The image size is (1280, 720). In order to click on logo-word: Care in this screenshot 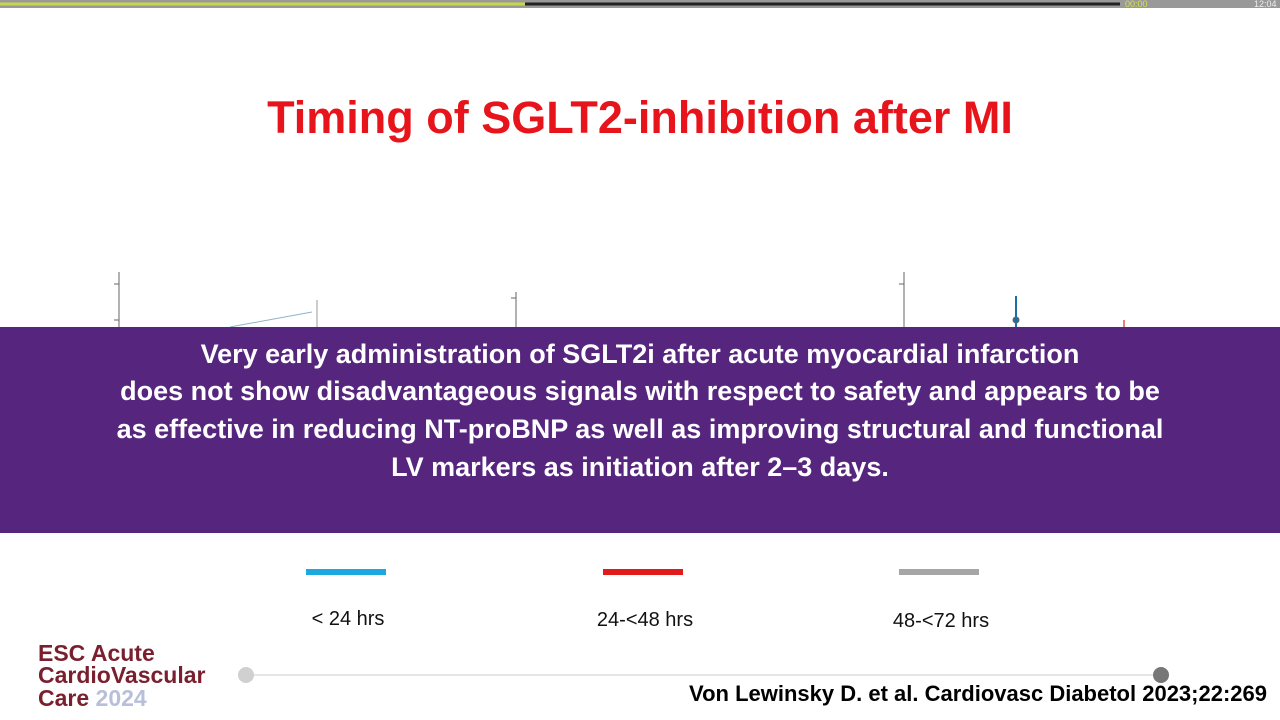, I will do `click(64, 698)`.